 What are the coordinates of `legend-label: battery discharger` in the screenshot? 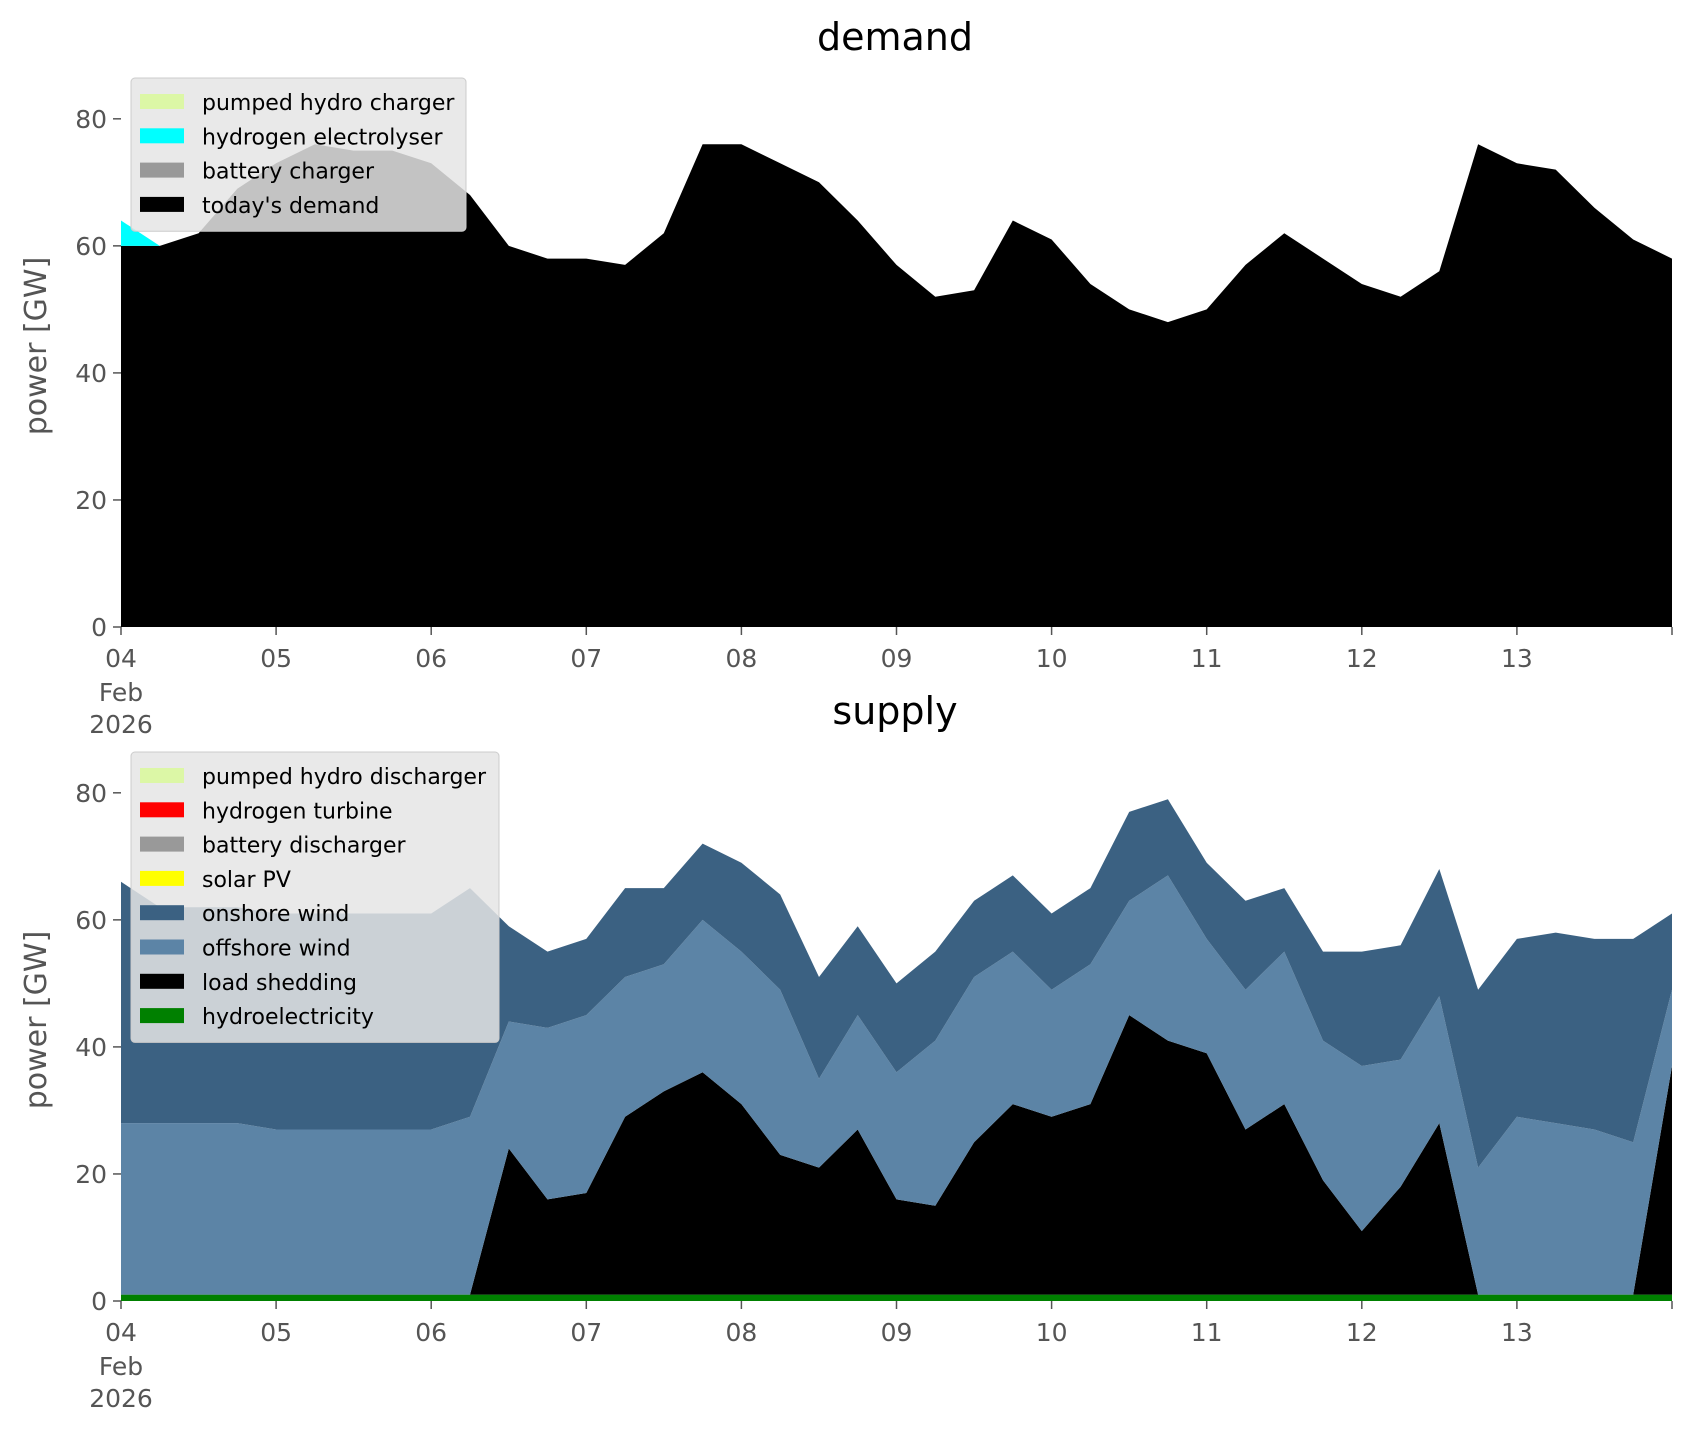 It's located at (304, 846).